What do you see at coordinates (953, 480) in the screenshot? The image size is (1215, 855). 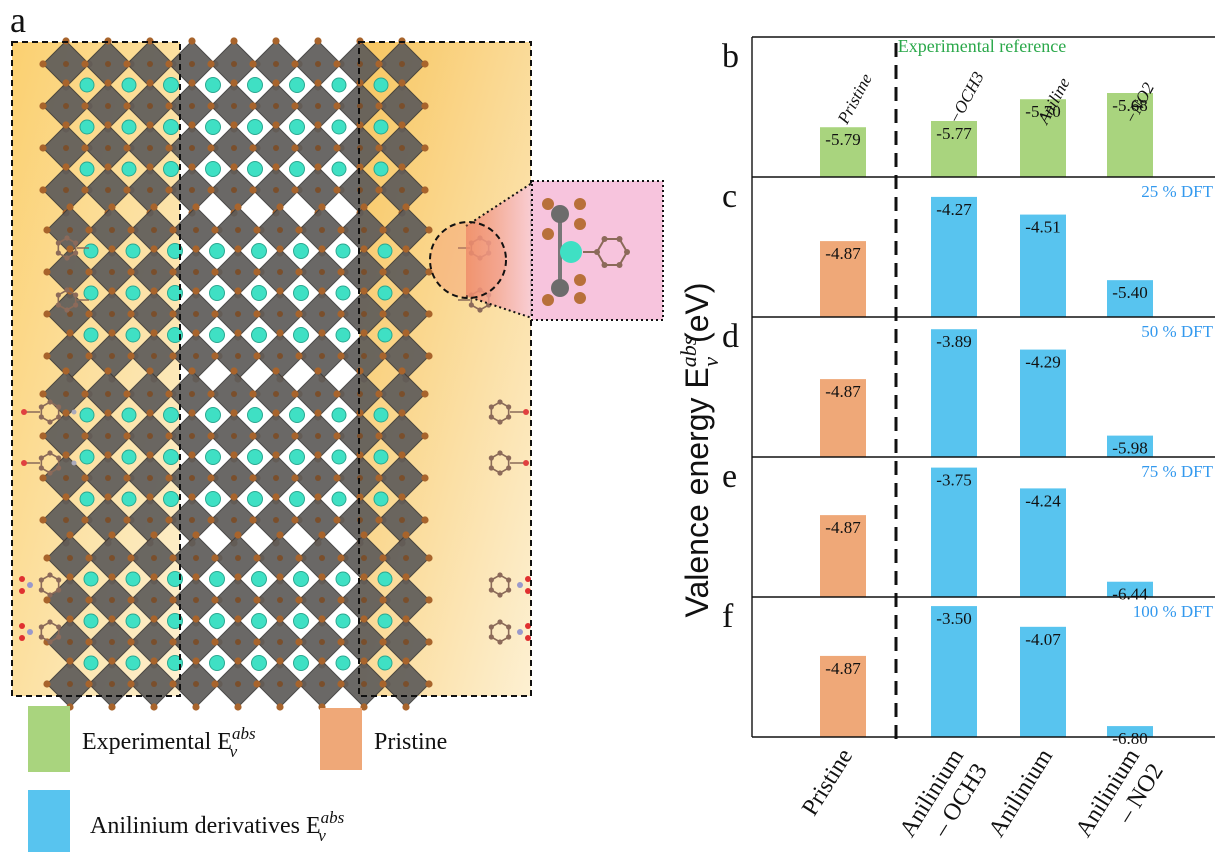 I see `bar-value-label: -3.75` at bounding box center [953, 480].